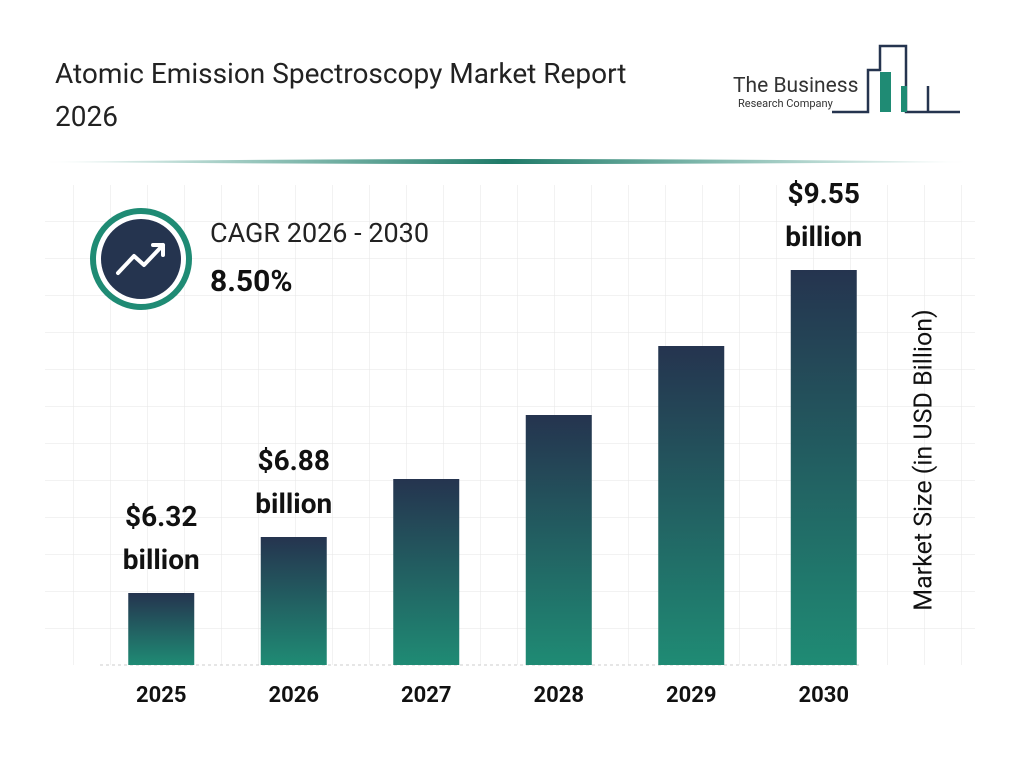 Image resolution: width=1024 pixels, height=768 pixels. What do you see at coordinates (924, 460) in the screenshot?
I see `y-axis-label: Market Size (in USD Billion)` at bounding box center [924, 460].